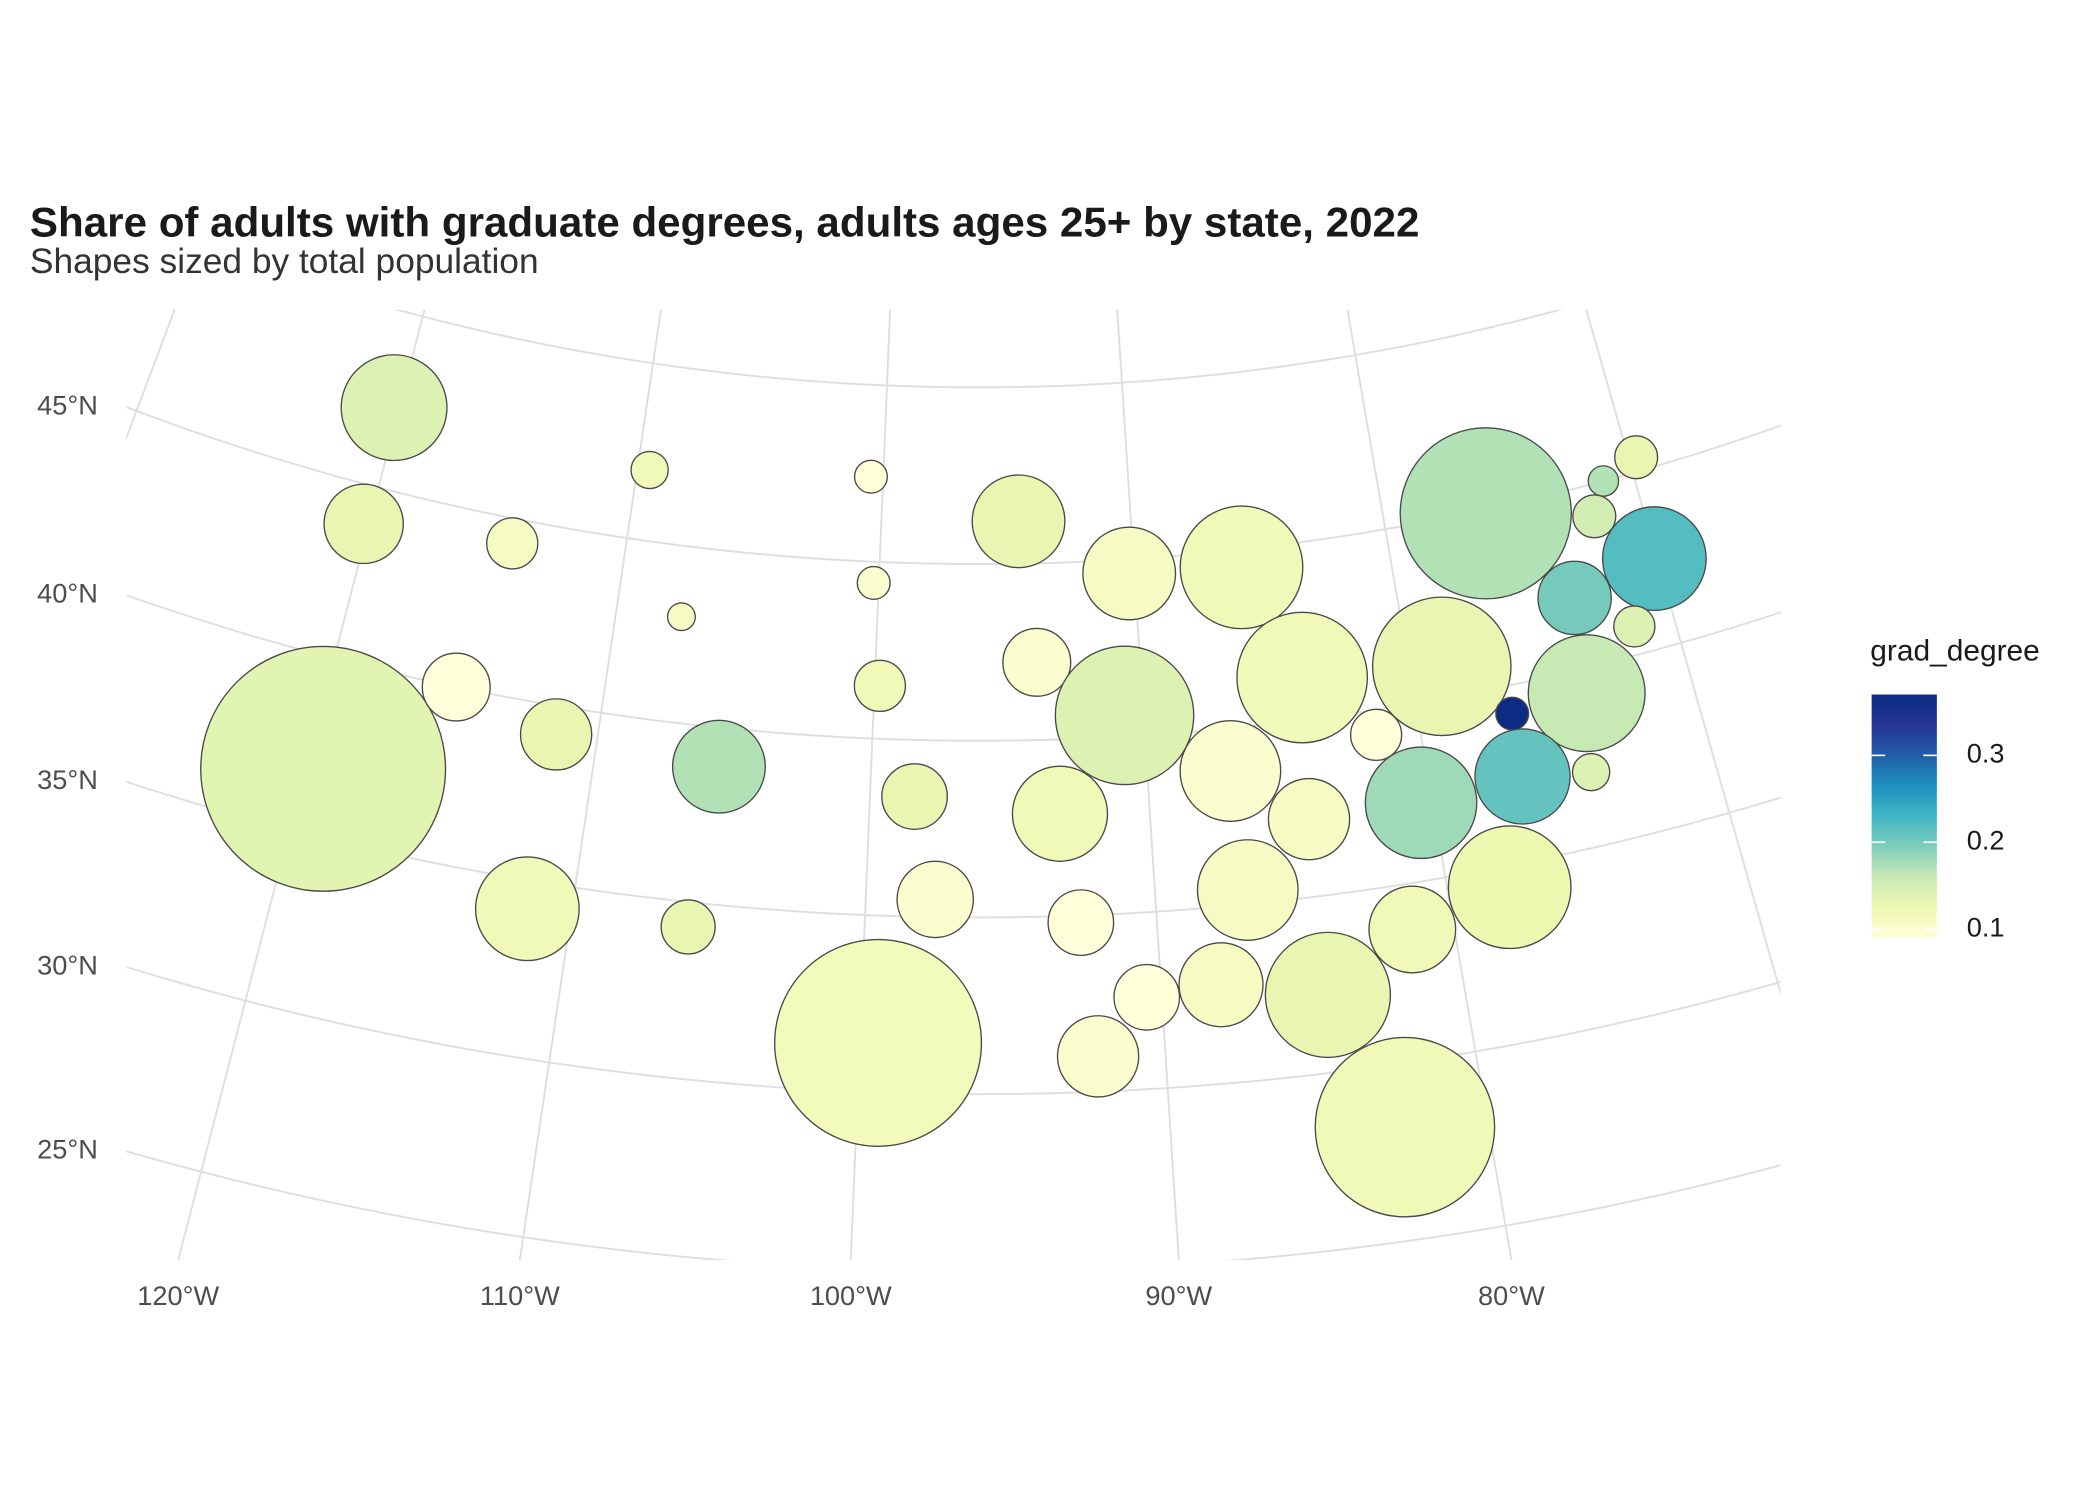  What do you see at coordinates (1986, 926) in the screenshot?
I see `colorbar-label: 0.1` at bounding box center [1986, 926].